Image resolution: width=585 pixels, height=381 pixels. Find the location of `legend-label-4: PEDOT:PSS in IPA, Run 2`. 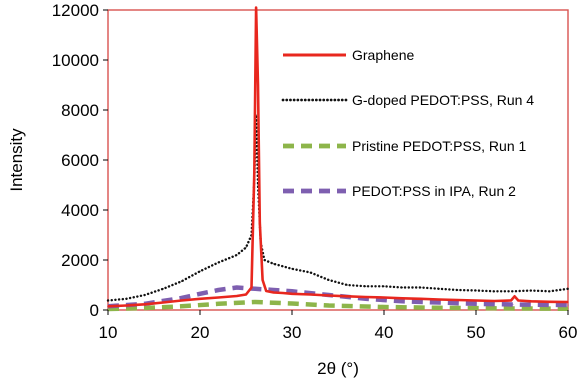

legend-label-4: PEDOT:PSS in IPA, Run 2 is located at coordinates (434, 191).